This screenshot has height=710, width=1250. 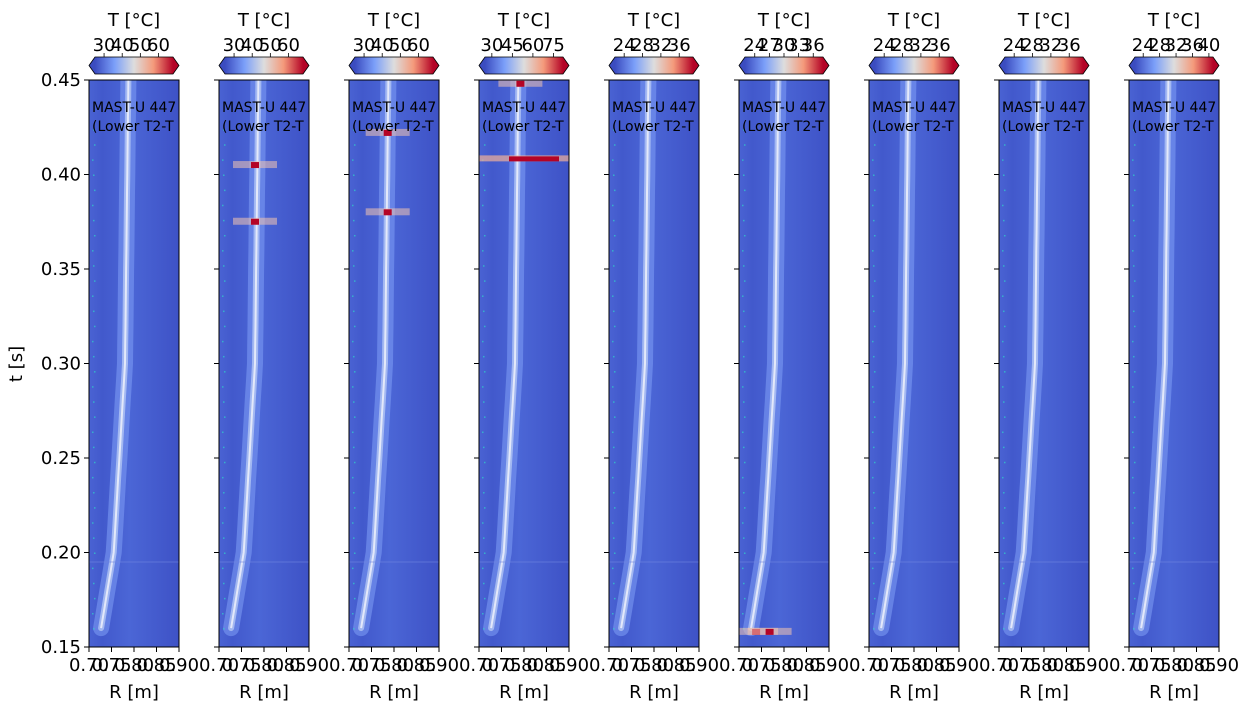 I want to click on y-tick-label: 0.25, so click(x=61, y=458).